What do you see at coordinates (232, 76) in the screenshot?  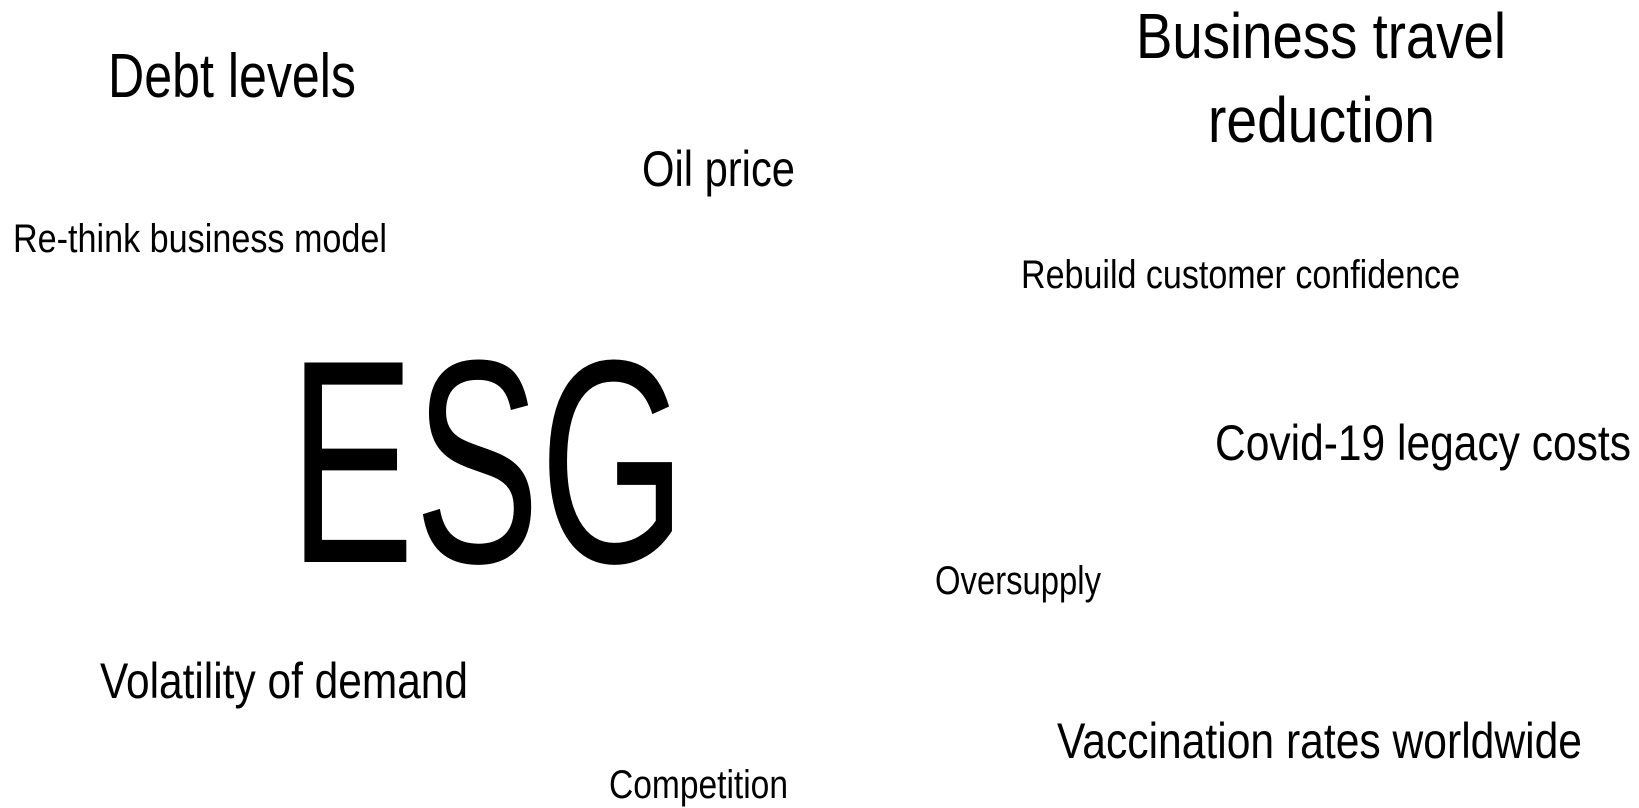 I see `word: Debt levels` at bounding box center [232, 76].